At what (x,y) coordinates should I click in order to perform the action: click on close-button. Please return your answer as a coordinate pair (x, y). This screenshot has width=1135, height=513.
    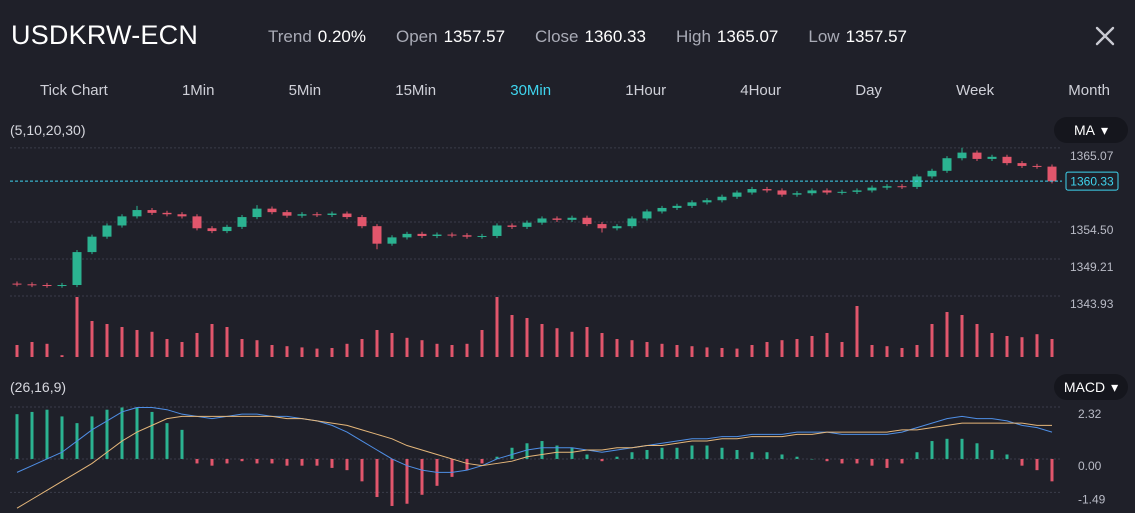
    Looking at the image, I should click on (1105, 36).